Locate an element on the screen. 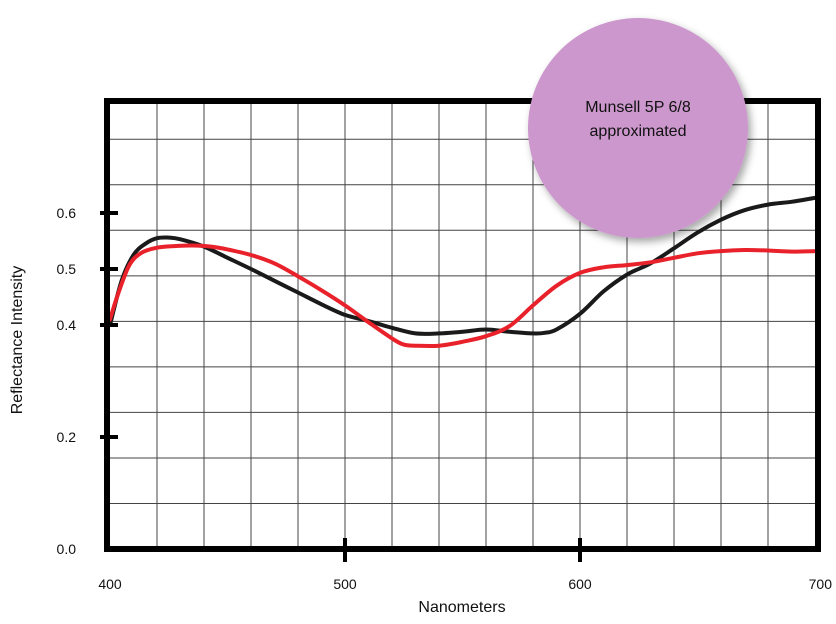 This screenshot has width=836, height=624. y-tick-label: 0.4 is located at coordinates (67, 325).